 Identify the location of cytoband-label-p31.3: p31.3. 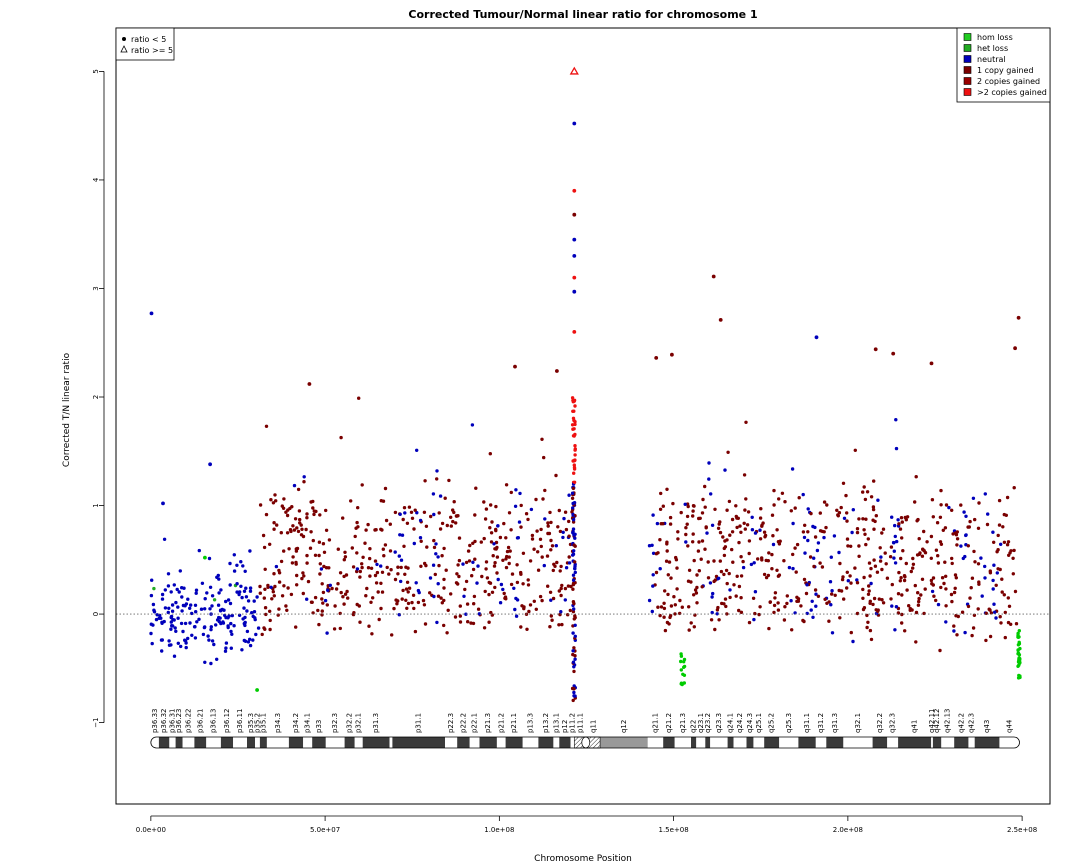
(376, 723).